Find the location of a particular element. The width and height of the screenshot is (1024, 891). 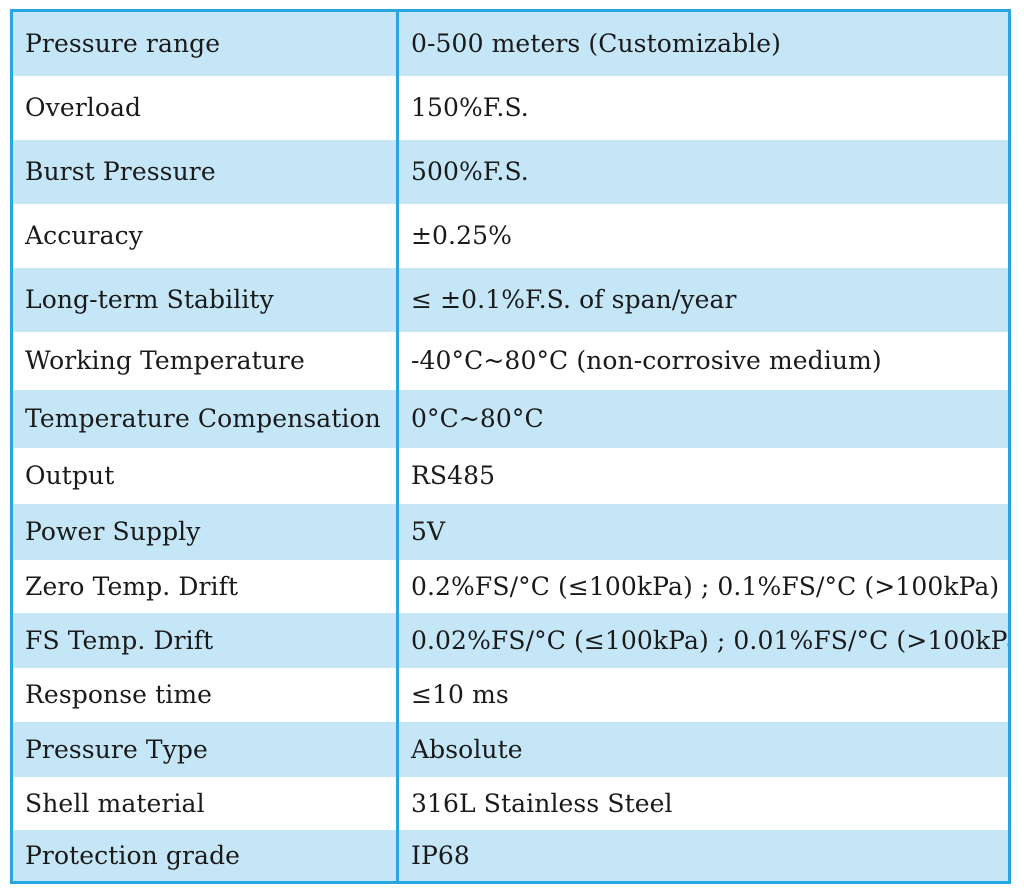

spec-row-shell-material: Shell material 316L Stainless Steel is located at coordinates (510, 803).